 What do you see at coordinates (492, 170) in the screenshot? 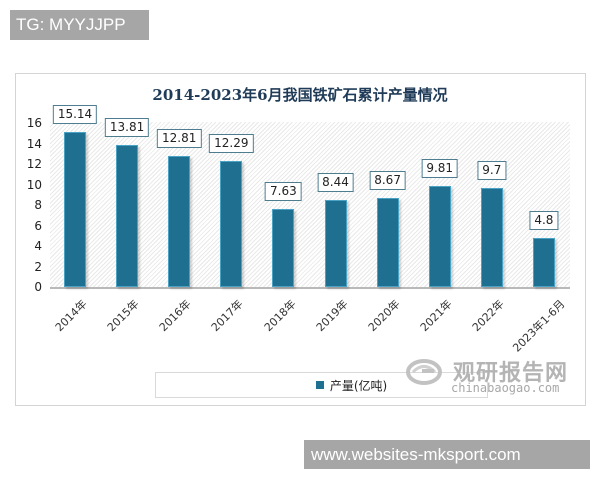
I see `bar-value-label: 9.7` at bounding box center [492, 170].